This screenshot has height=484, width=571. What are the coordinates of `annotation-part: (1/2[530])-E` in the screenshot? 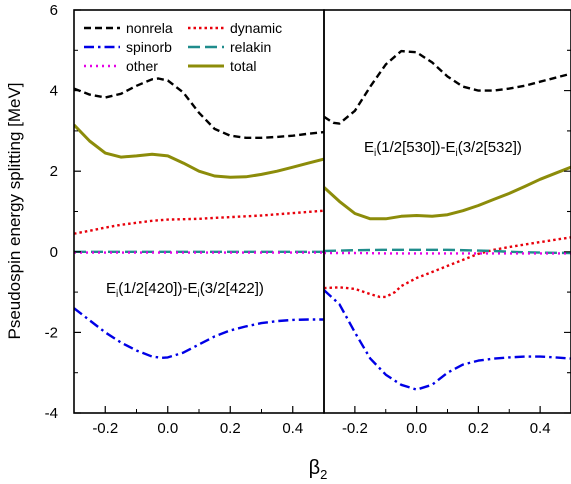 It's located at (415, 147).